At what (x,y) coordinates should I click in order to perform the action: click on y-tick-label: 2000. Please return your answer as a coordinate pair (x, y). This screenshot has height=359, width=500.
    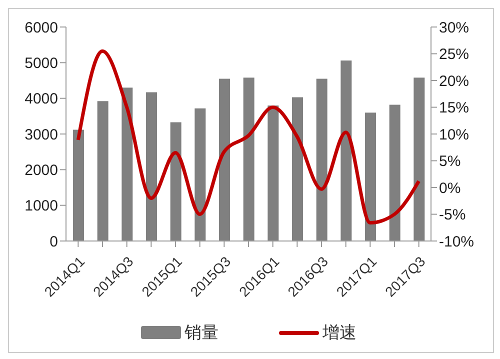
    Looking at the image, I should click on (41, 170).